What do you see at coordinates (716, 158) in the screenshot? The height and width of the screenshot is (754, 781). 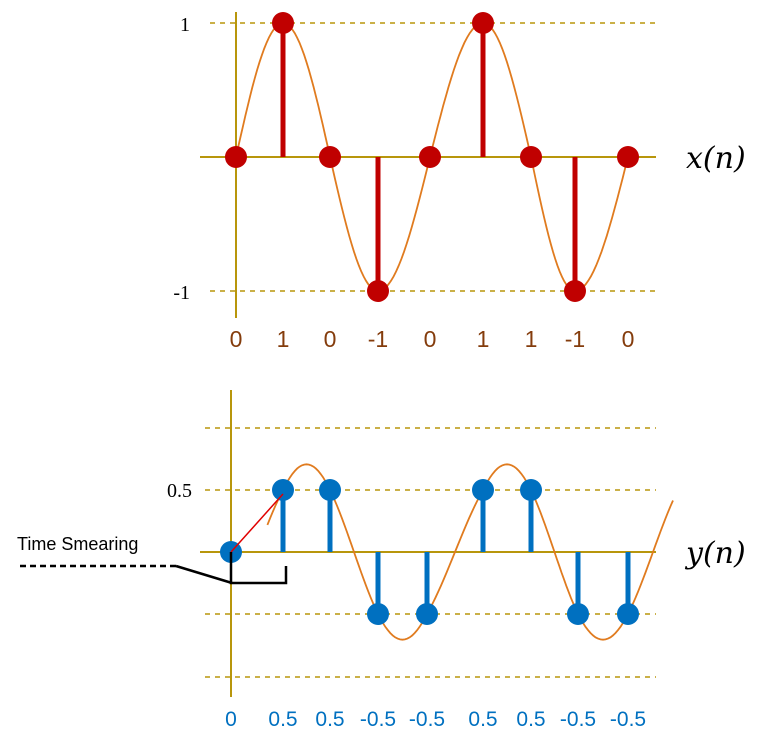 I see `series-label-x-of-n: x(n)` at bounding box center [716, 158].